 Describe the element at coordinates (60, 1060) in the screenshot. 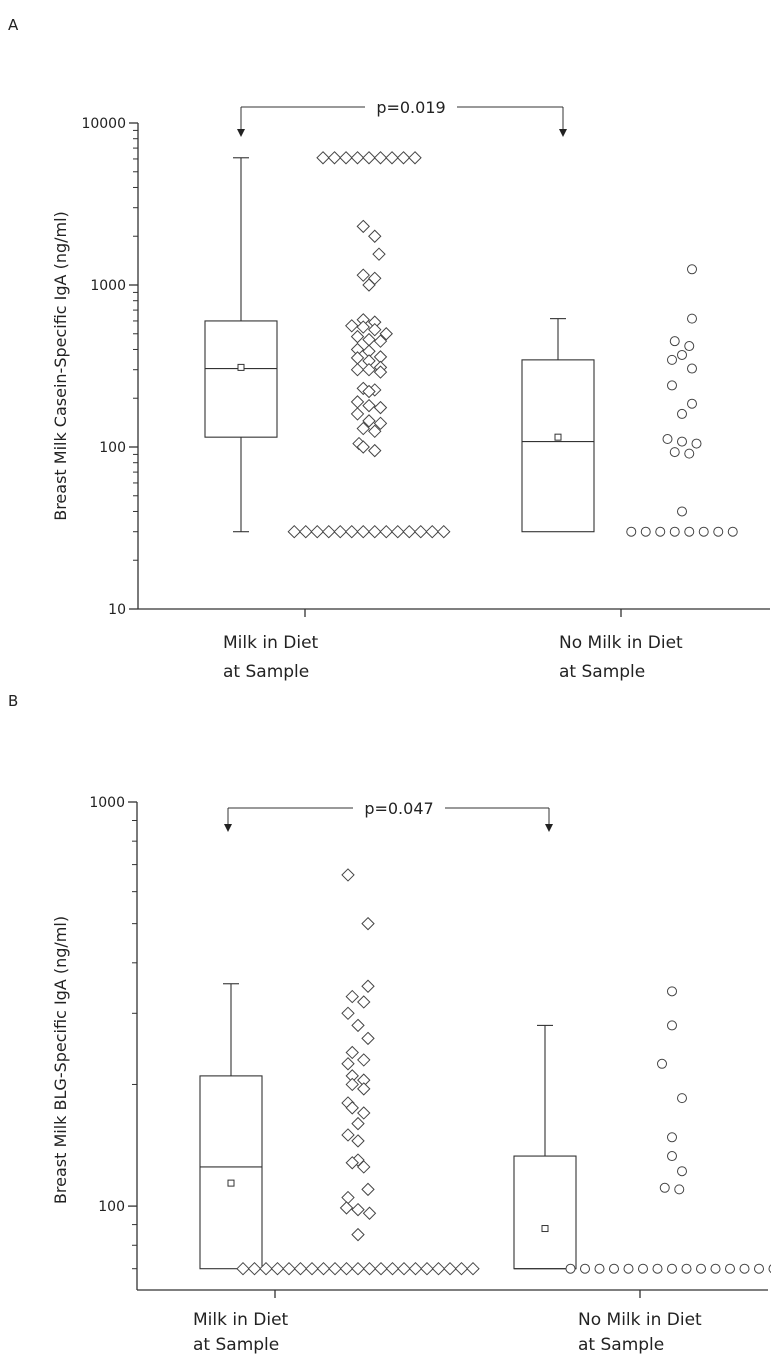

I see `y-axis-label: Breast Milk BLG-Specific IgA (ng/ml)` at that location.